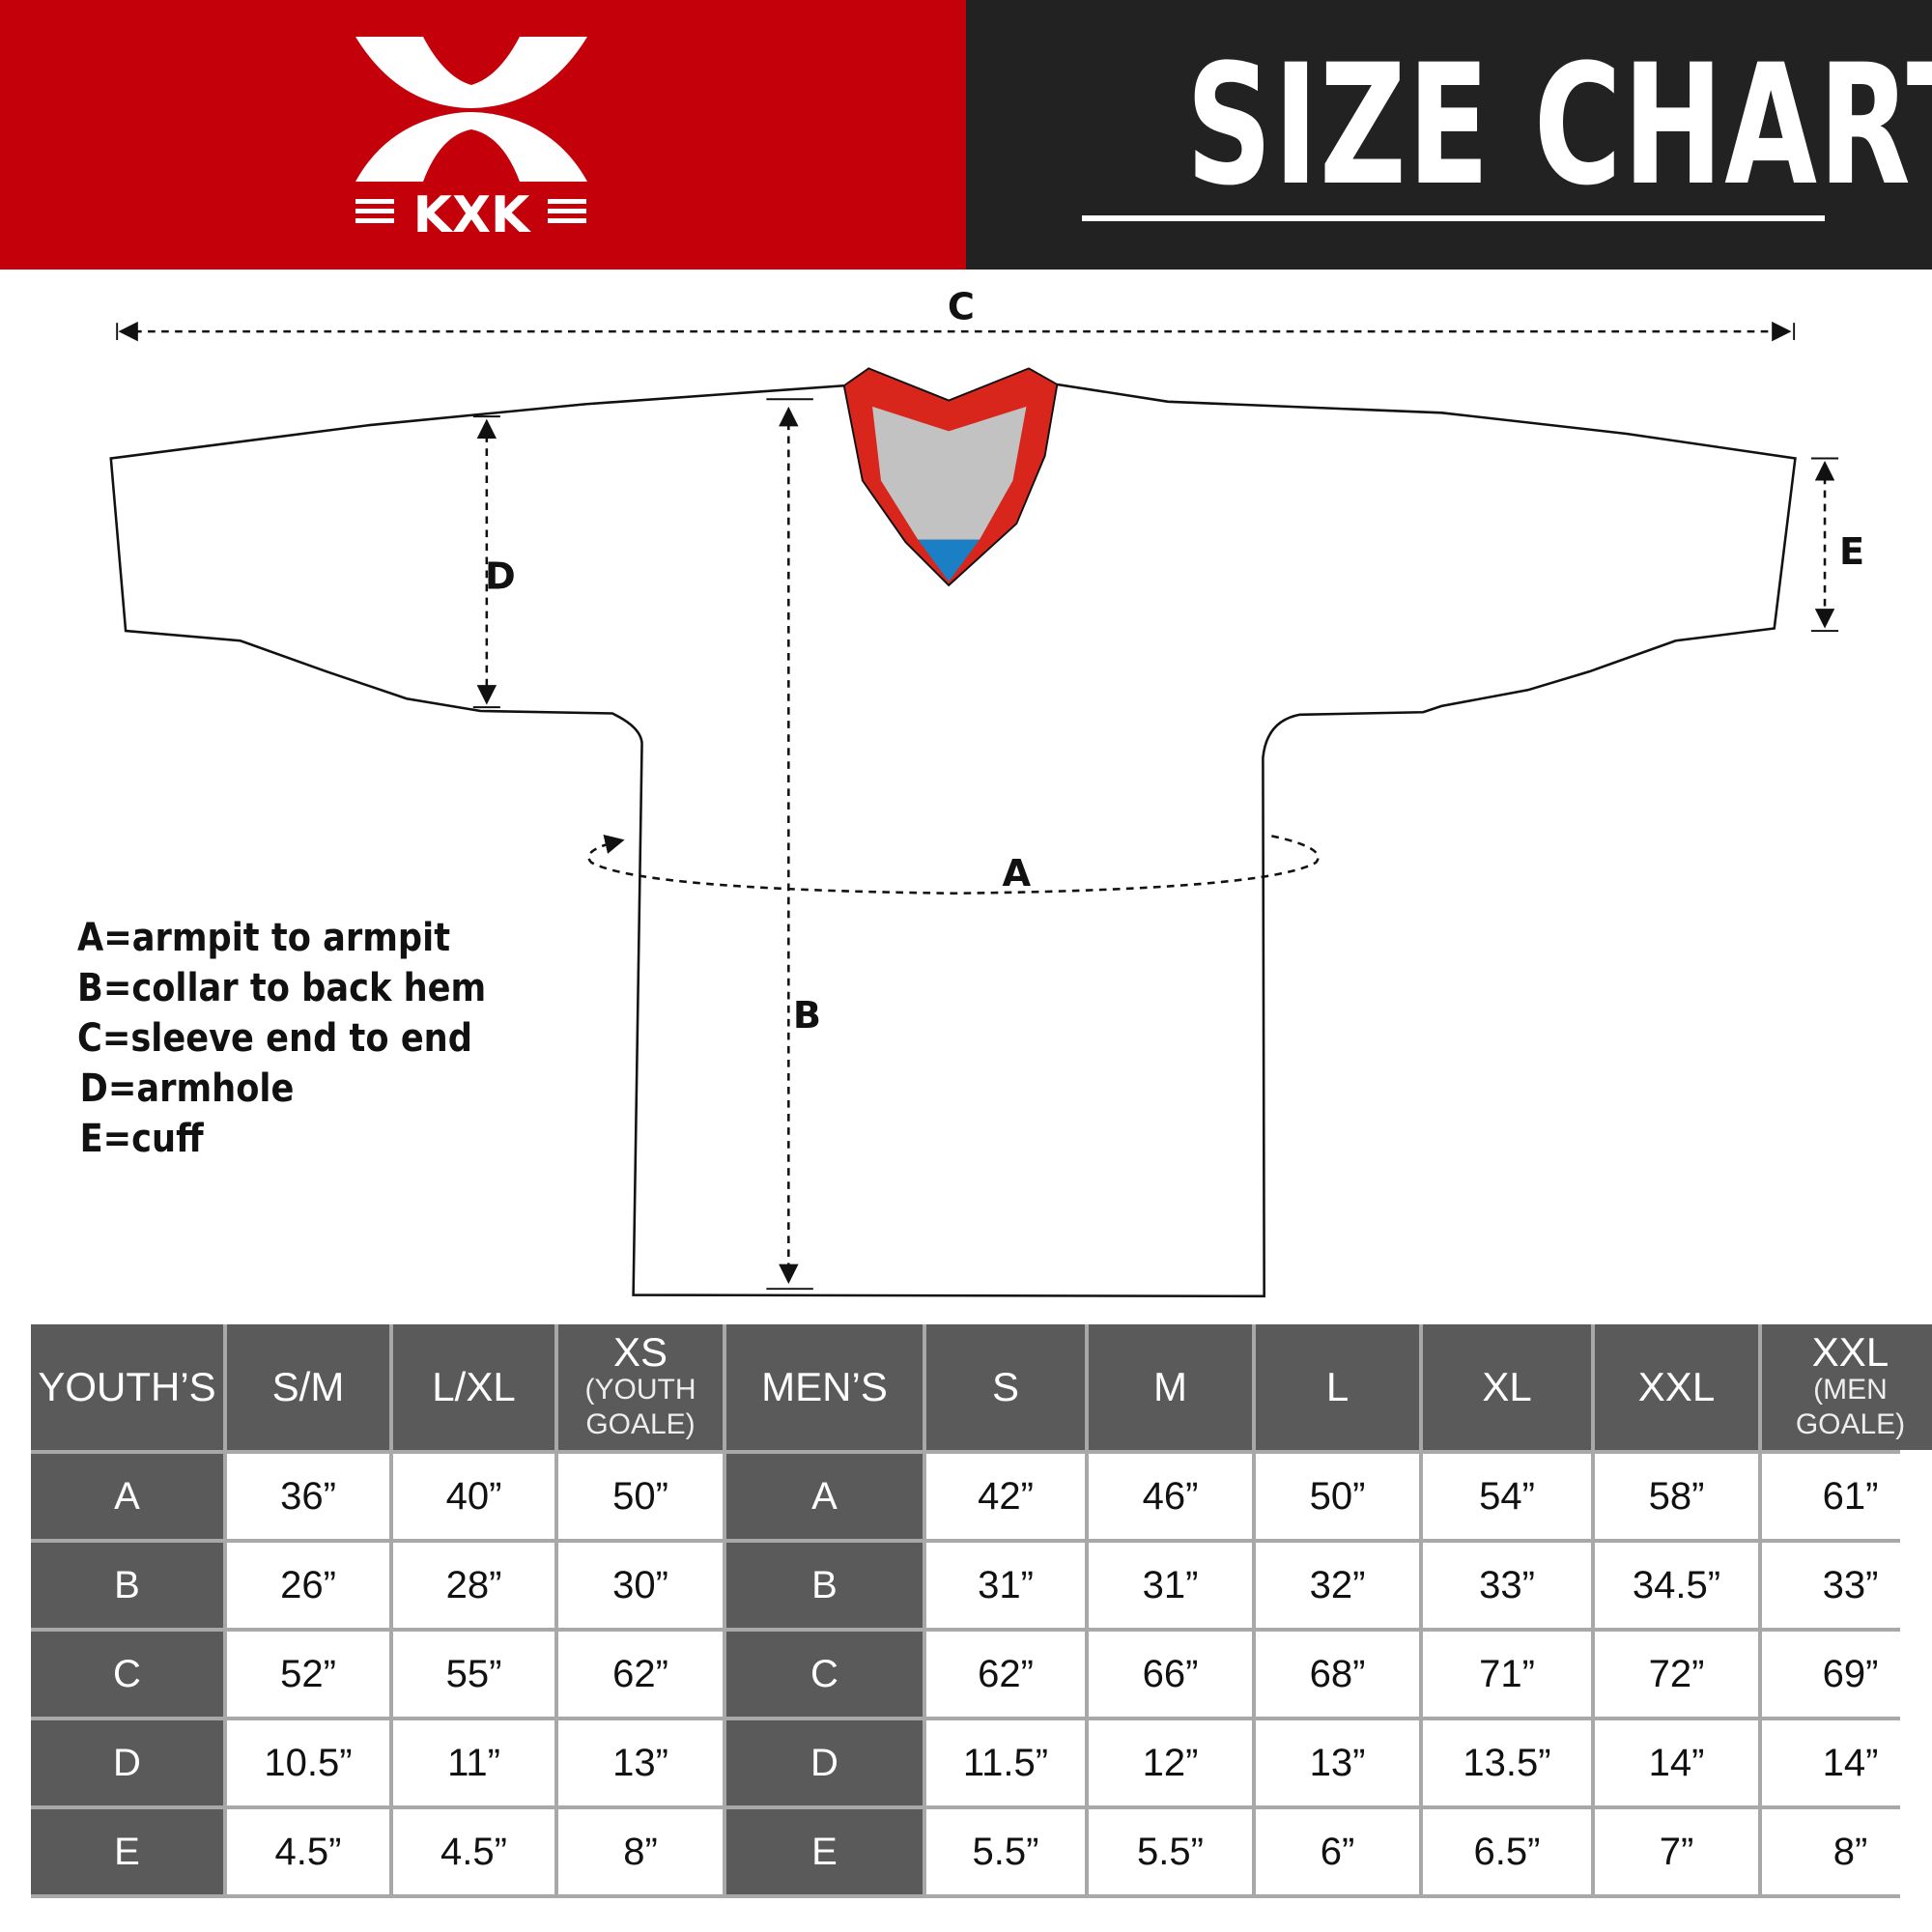 Image resolution: width=1932 pixels, height=1932 pixels. I want to click on table-cell-label: 6.5”, so click(1507, 1851).